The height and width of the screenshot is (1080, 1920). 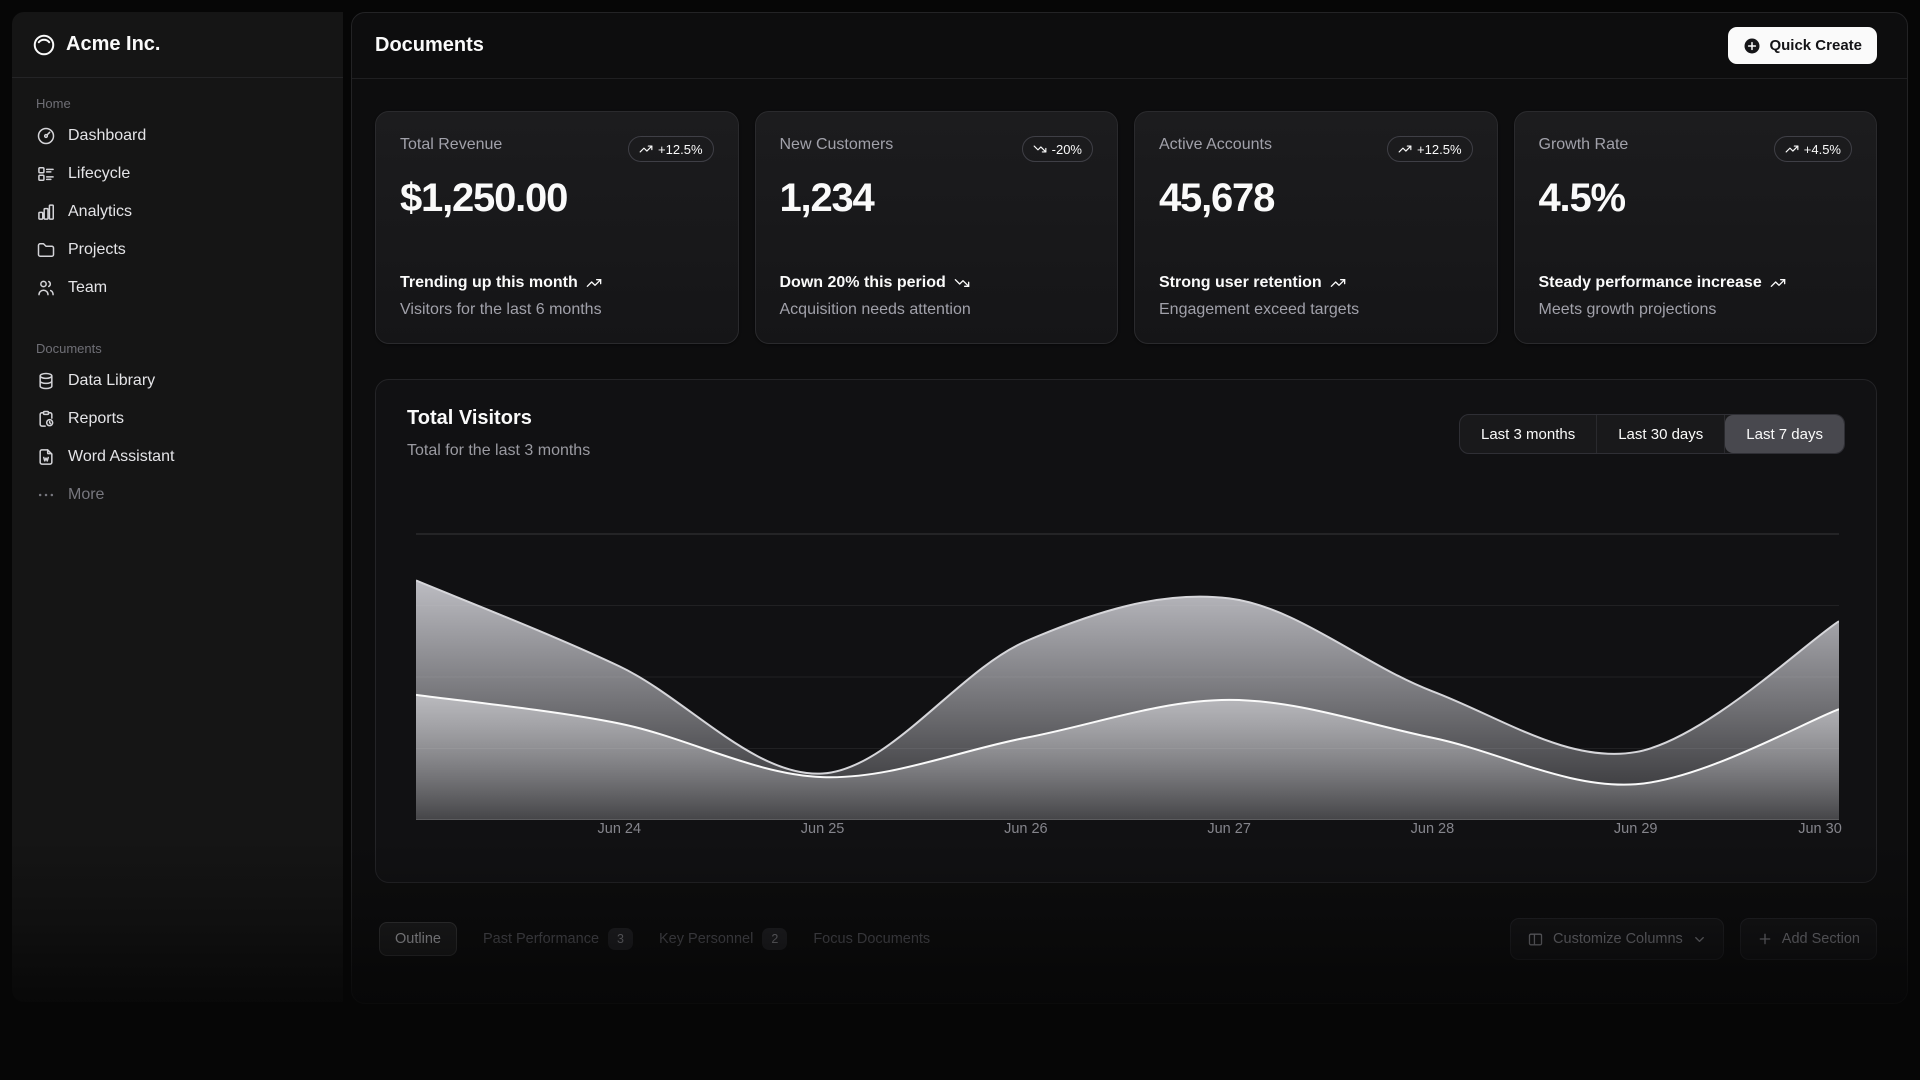 What do you see at coordinates (1217, 198) in the screenshot?
I see `card-value: 45,678` at bounding box center [1217, 198].